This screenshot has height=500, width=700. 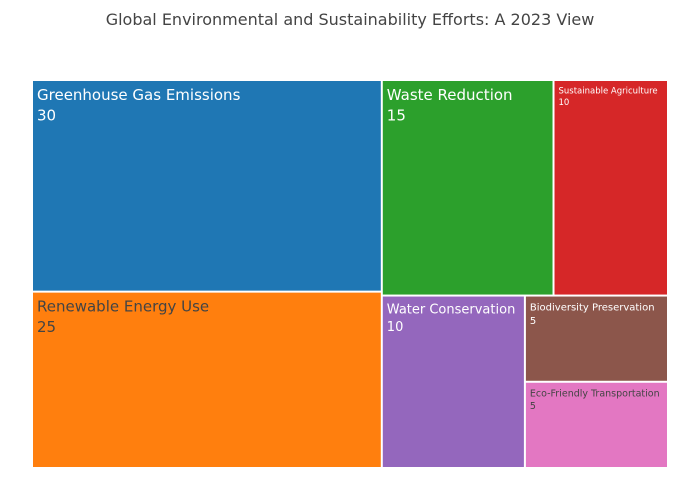 I want to click on tile-waste-reduction: Waste Reduction 15, so click(x=467, y=188).